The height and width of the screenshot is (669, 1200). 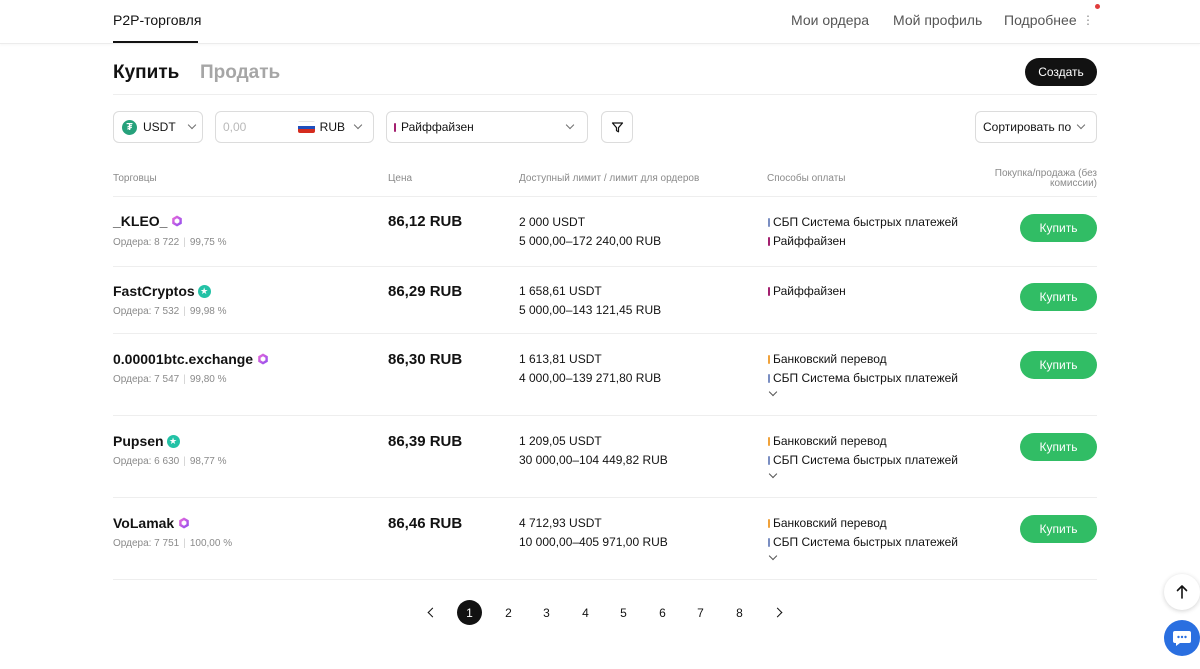 What do you see at coordinates (140, 221) in the screenshot?
I see `trader-name-text: _KLEO_` at bounding box center [140, 221].